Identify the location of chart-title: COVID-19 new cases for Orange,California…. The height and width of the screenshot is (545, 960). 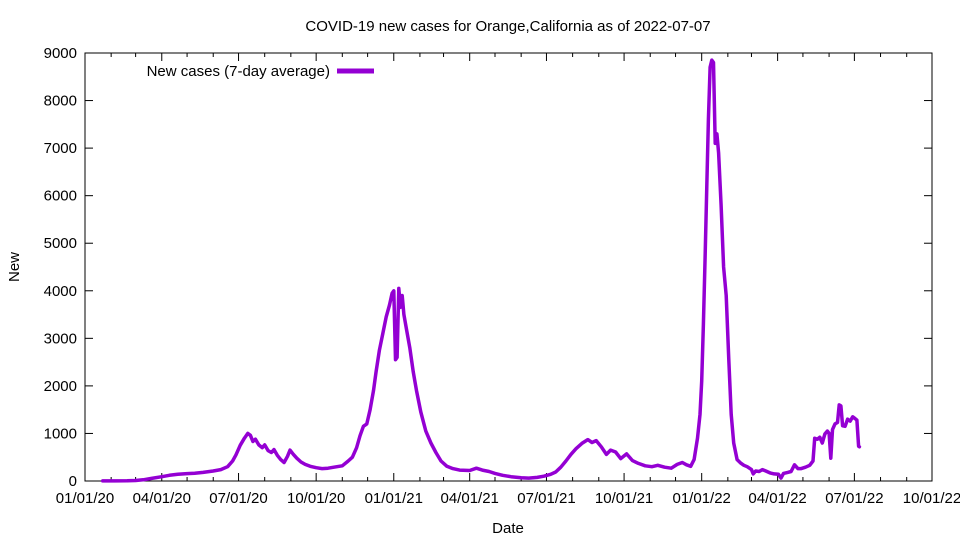
(507, 26).